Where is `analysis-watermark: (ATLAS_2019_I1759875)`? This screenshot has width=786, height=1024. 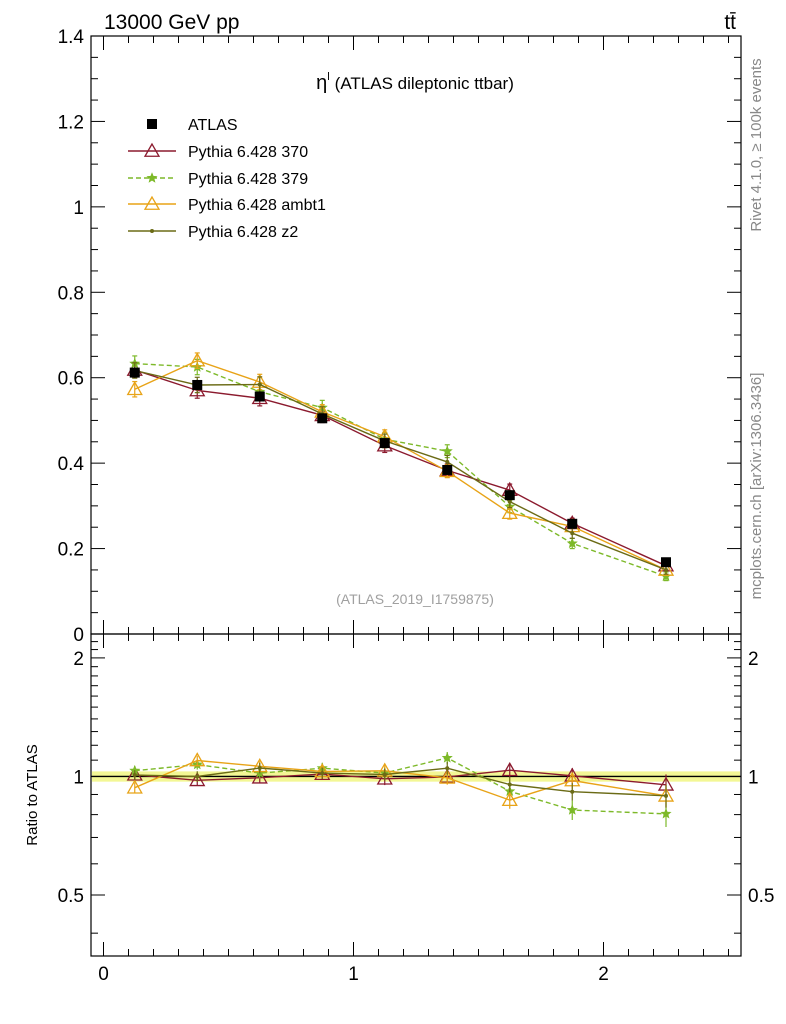
analysis-watermark: (ATLAS_2019_I1759875) is located at coordinates (415, 599).